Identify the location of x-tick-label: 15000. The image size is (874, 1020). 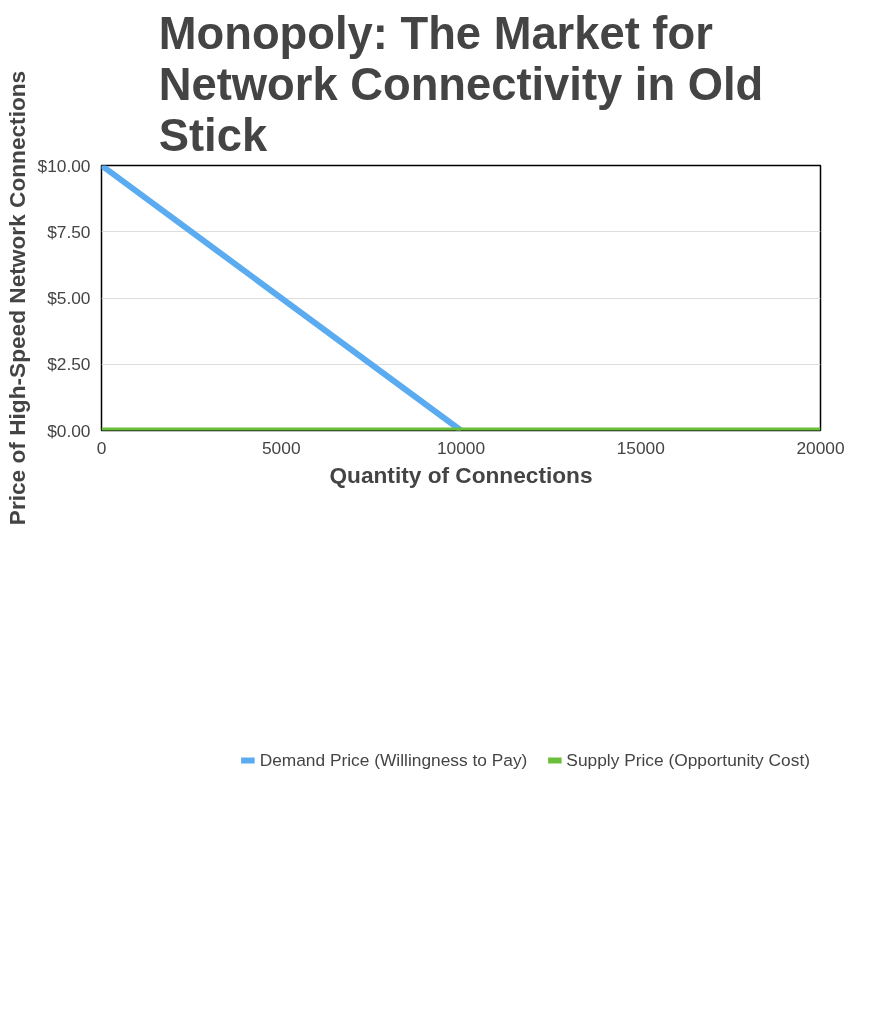
(640, 447).